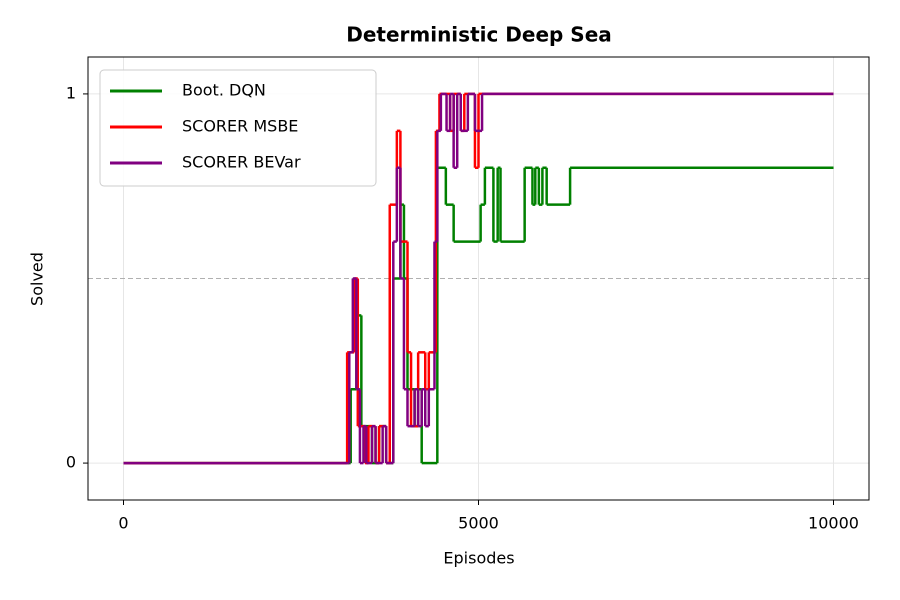 The height and width of the screenshot is (600, 900). Describe the element at coordinates (478, 523) in the screenshot. I see `x-tick-label: 5000` at that location.